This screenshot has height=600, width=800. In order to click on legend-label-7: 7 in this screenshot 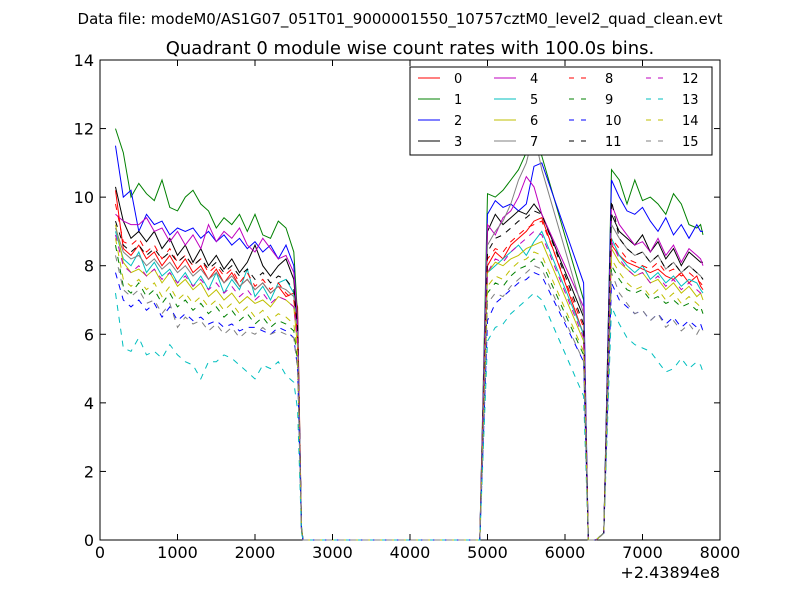, I will do `click(534, 142)`.